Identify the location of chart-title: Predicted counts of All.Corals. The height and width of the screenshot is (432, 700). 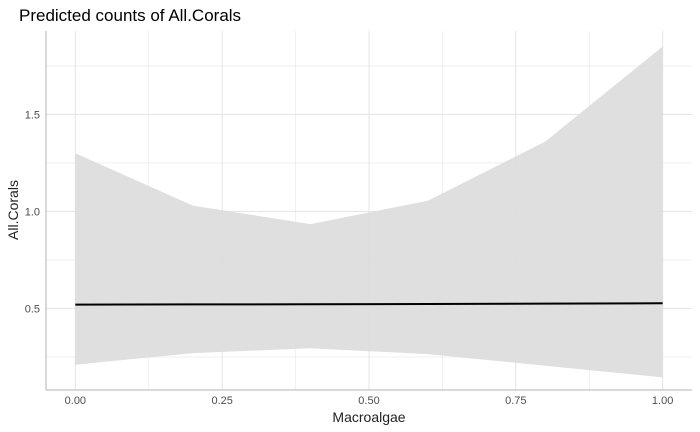
(130, 15).